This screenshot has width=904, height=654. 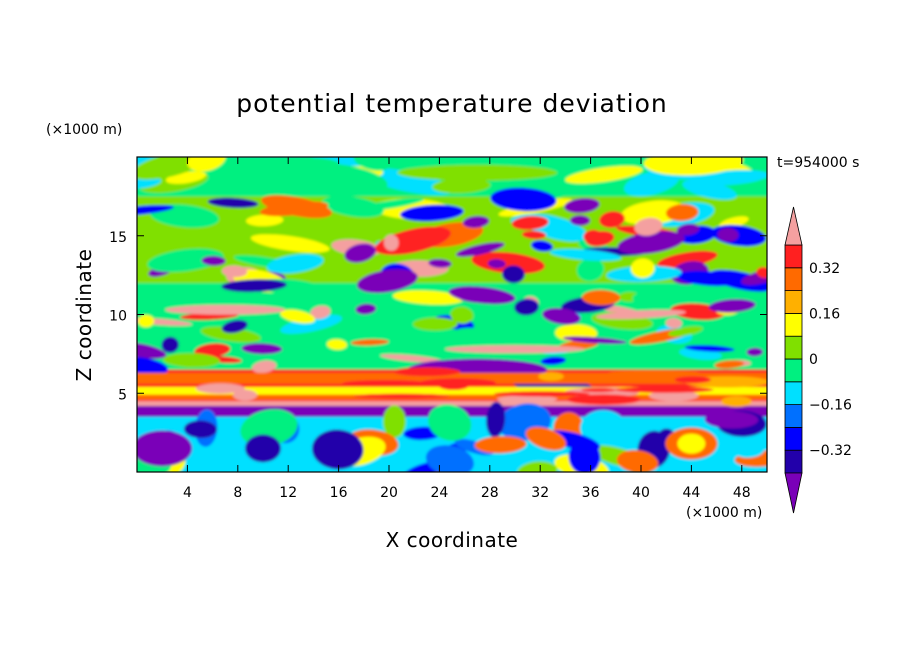 What do you see at coordinates (84, 130) in the screenshot?
I see `z-axis-unit: (×1000 m)` at bounding box center [84, 130].